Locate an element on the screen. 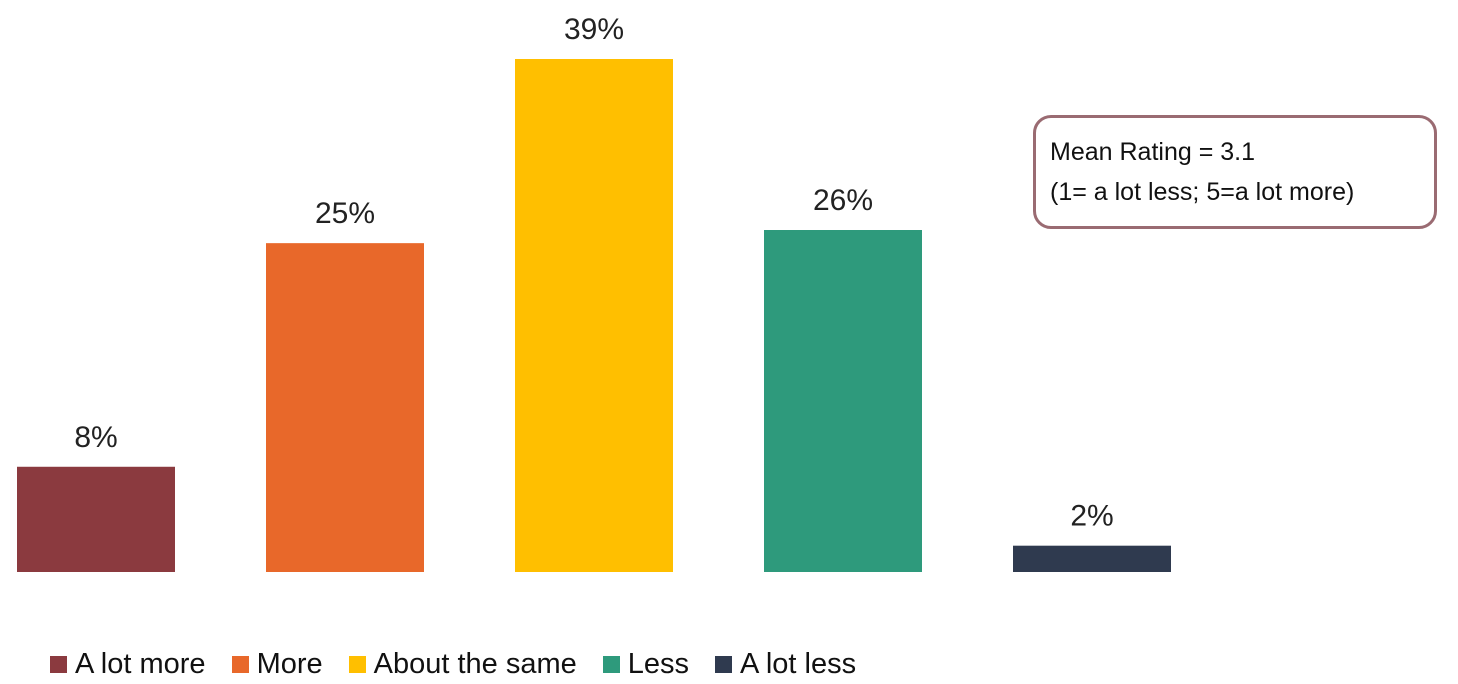 The width and height of the screenshot is (1458, 684). bar-a-lot-more is located at coordinates (96, 519).